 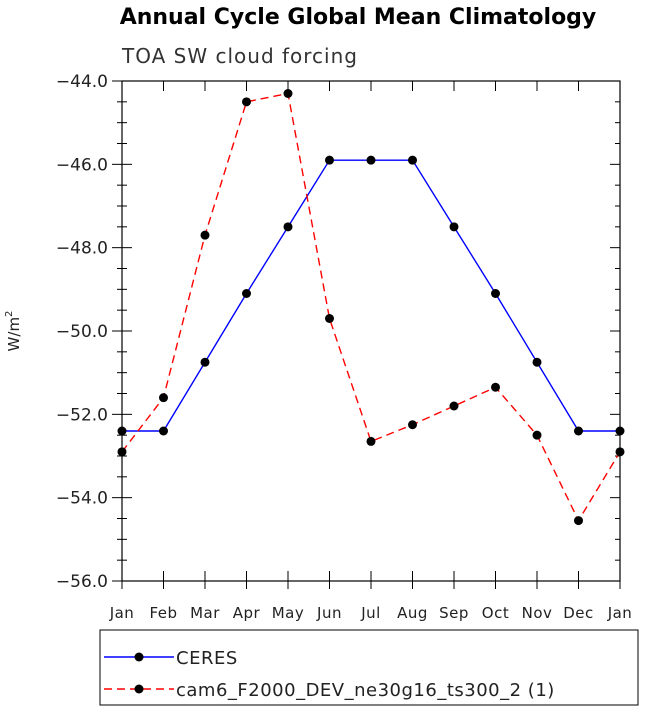 What do you see at coordinates (82, 82) in the screenshot?
I see `y-tick-label: −44.0` at bounding box center [82, 82].